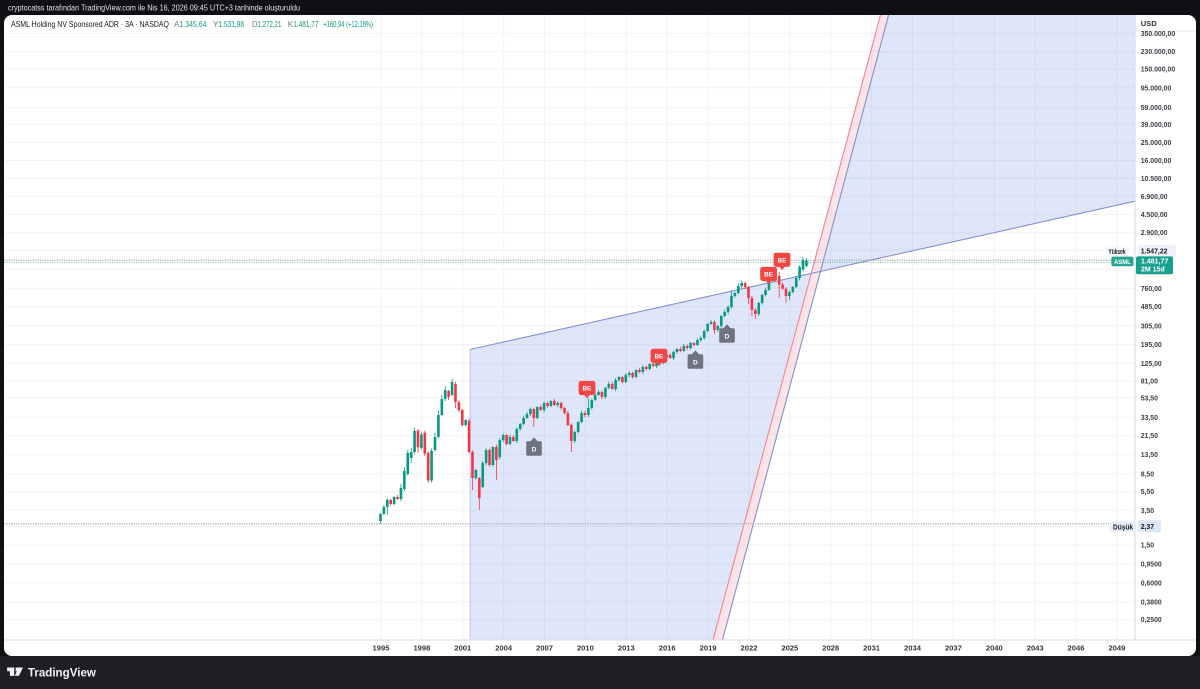 The width and height of the screenshot is (1200, 689). Describe the element at coordinates (1151, 565) in the screenshot. I see `svg-text: 0,9500` at that location.